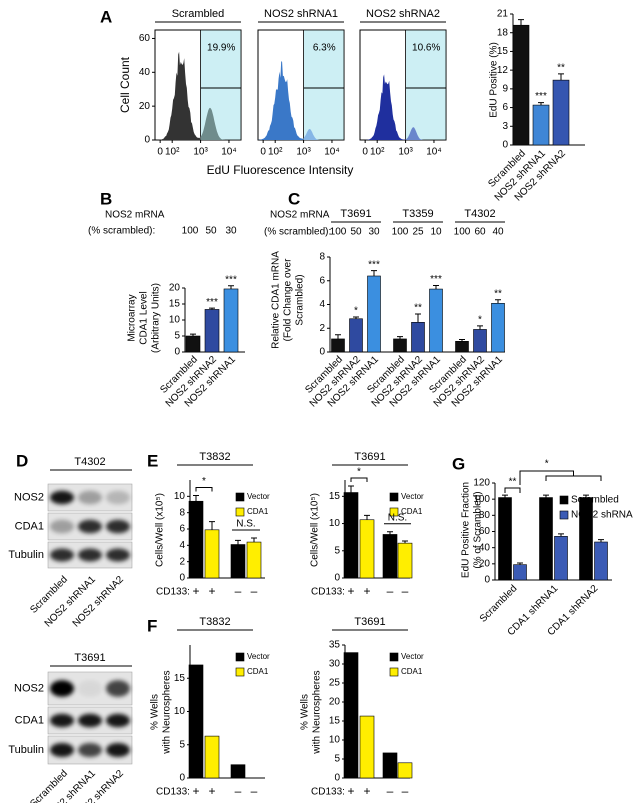  What do you see at coordinates (458, 463) in the screenshot?
I see `panel-letter: G` at bounding box center [458, 463].